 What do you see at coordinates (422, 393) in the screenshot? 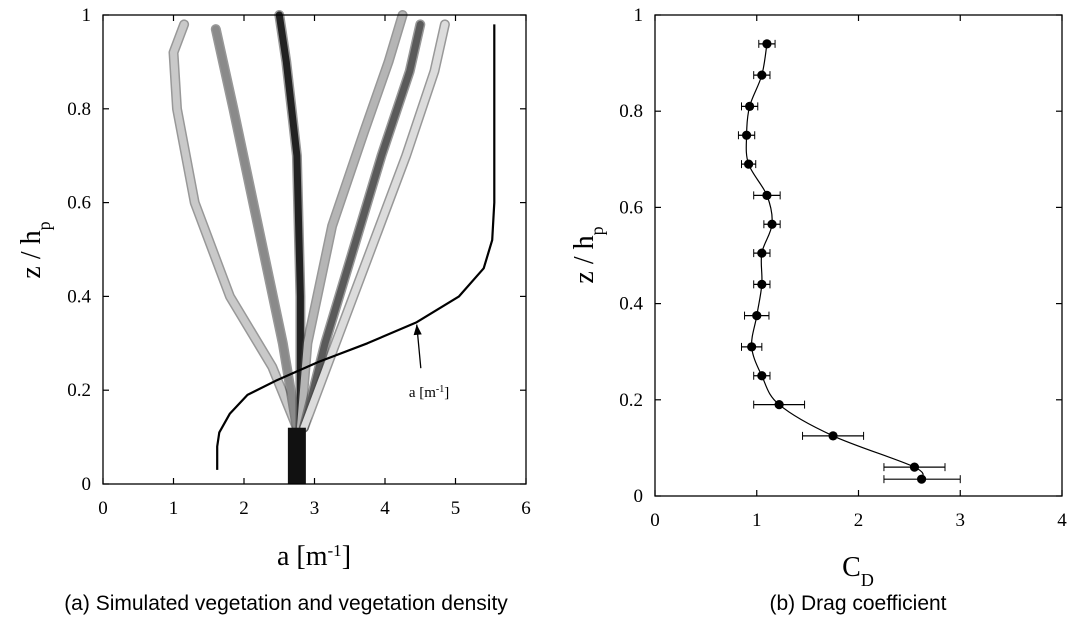
I see `panel-a-annotation-main: a [m` at bounding box center [422, 393].